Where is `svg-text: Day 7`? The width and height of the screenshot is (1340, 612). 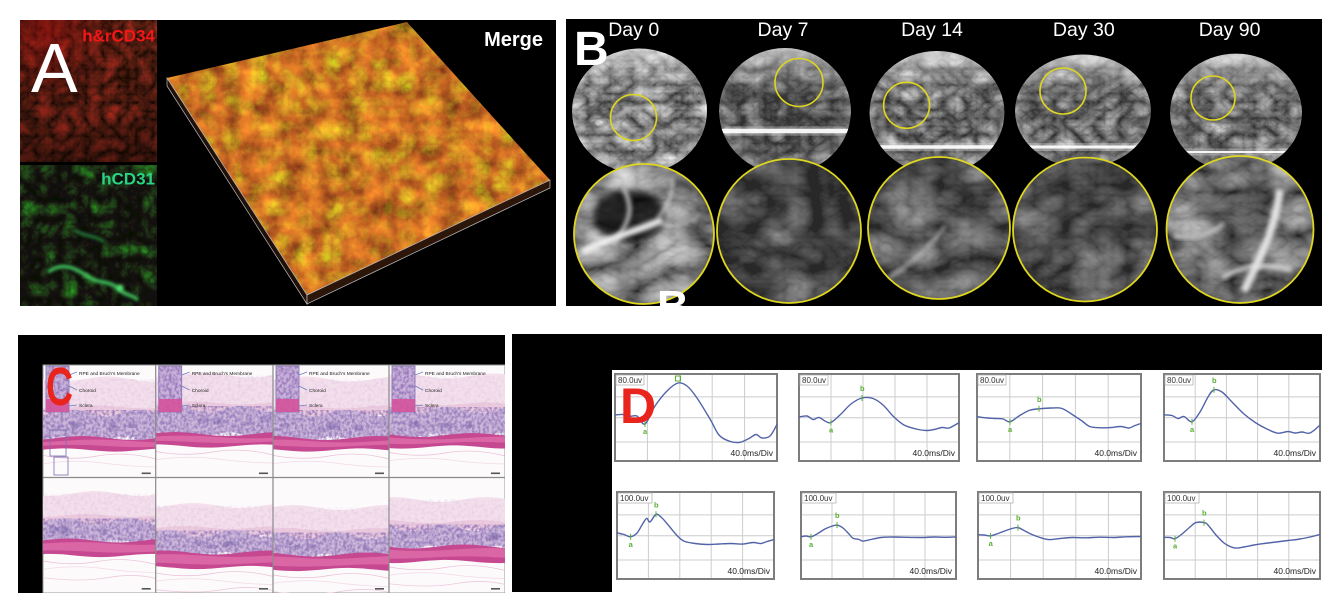 svg-text: Day 7 is located at coordinates (783, 30).